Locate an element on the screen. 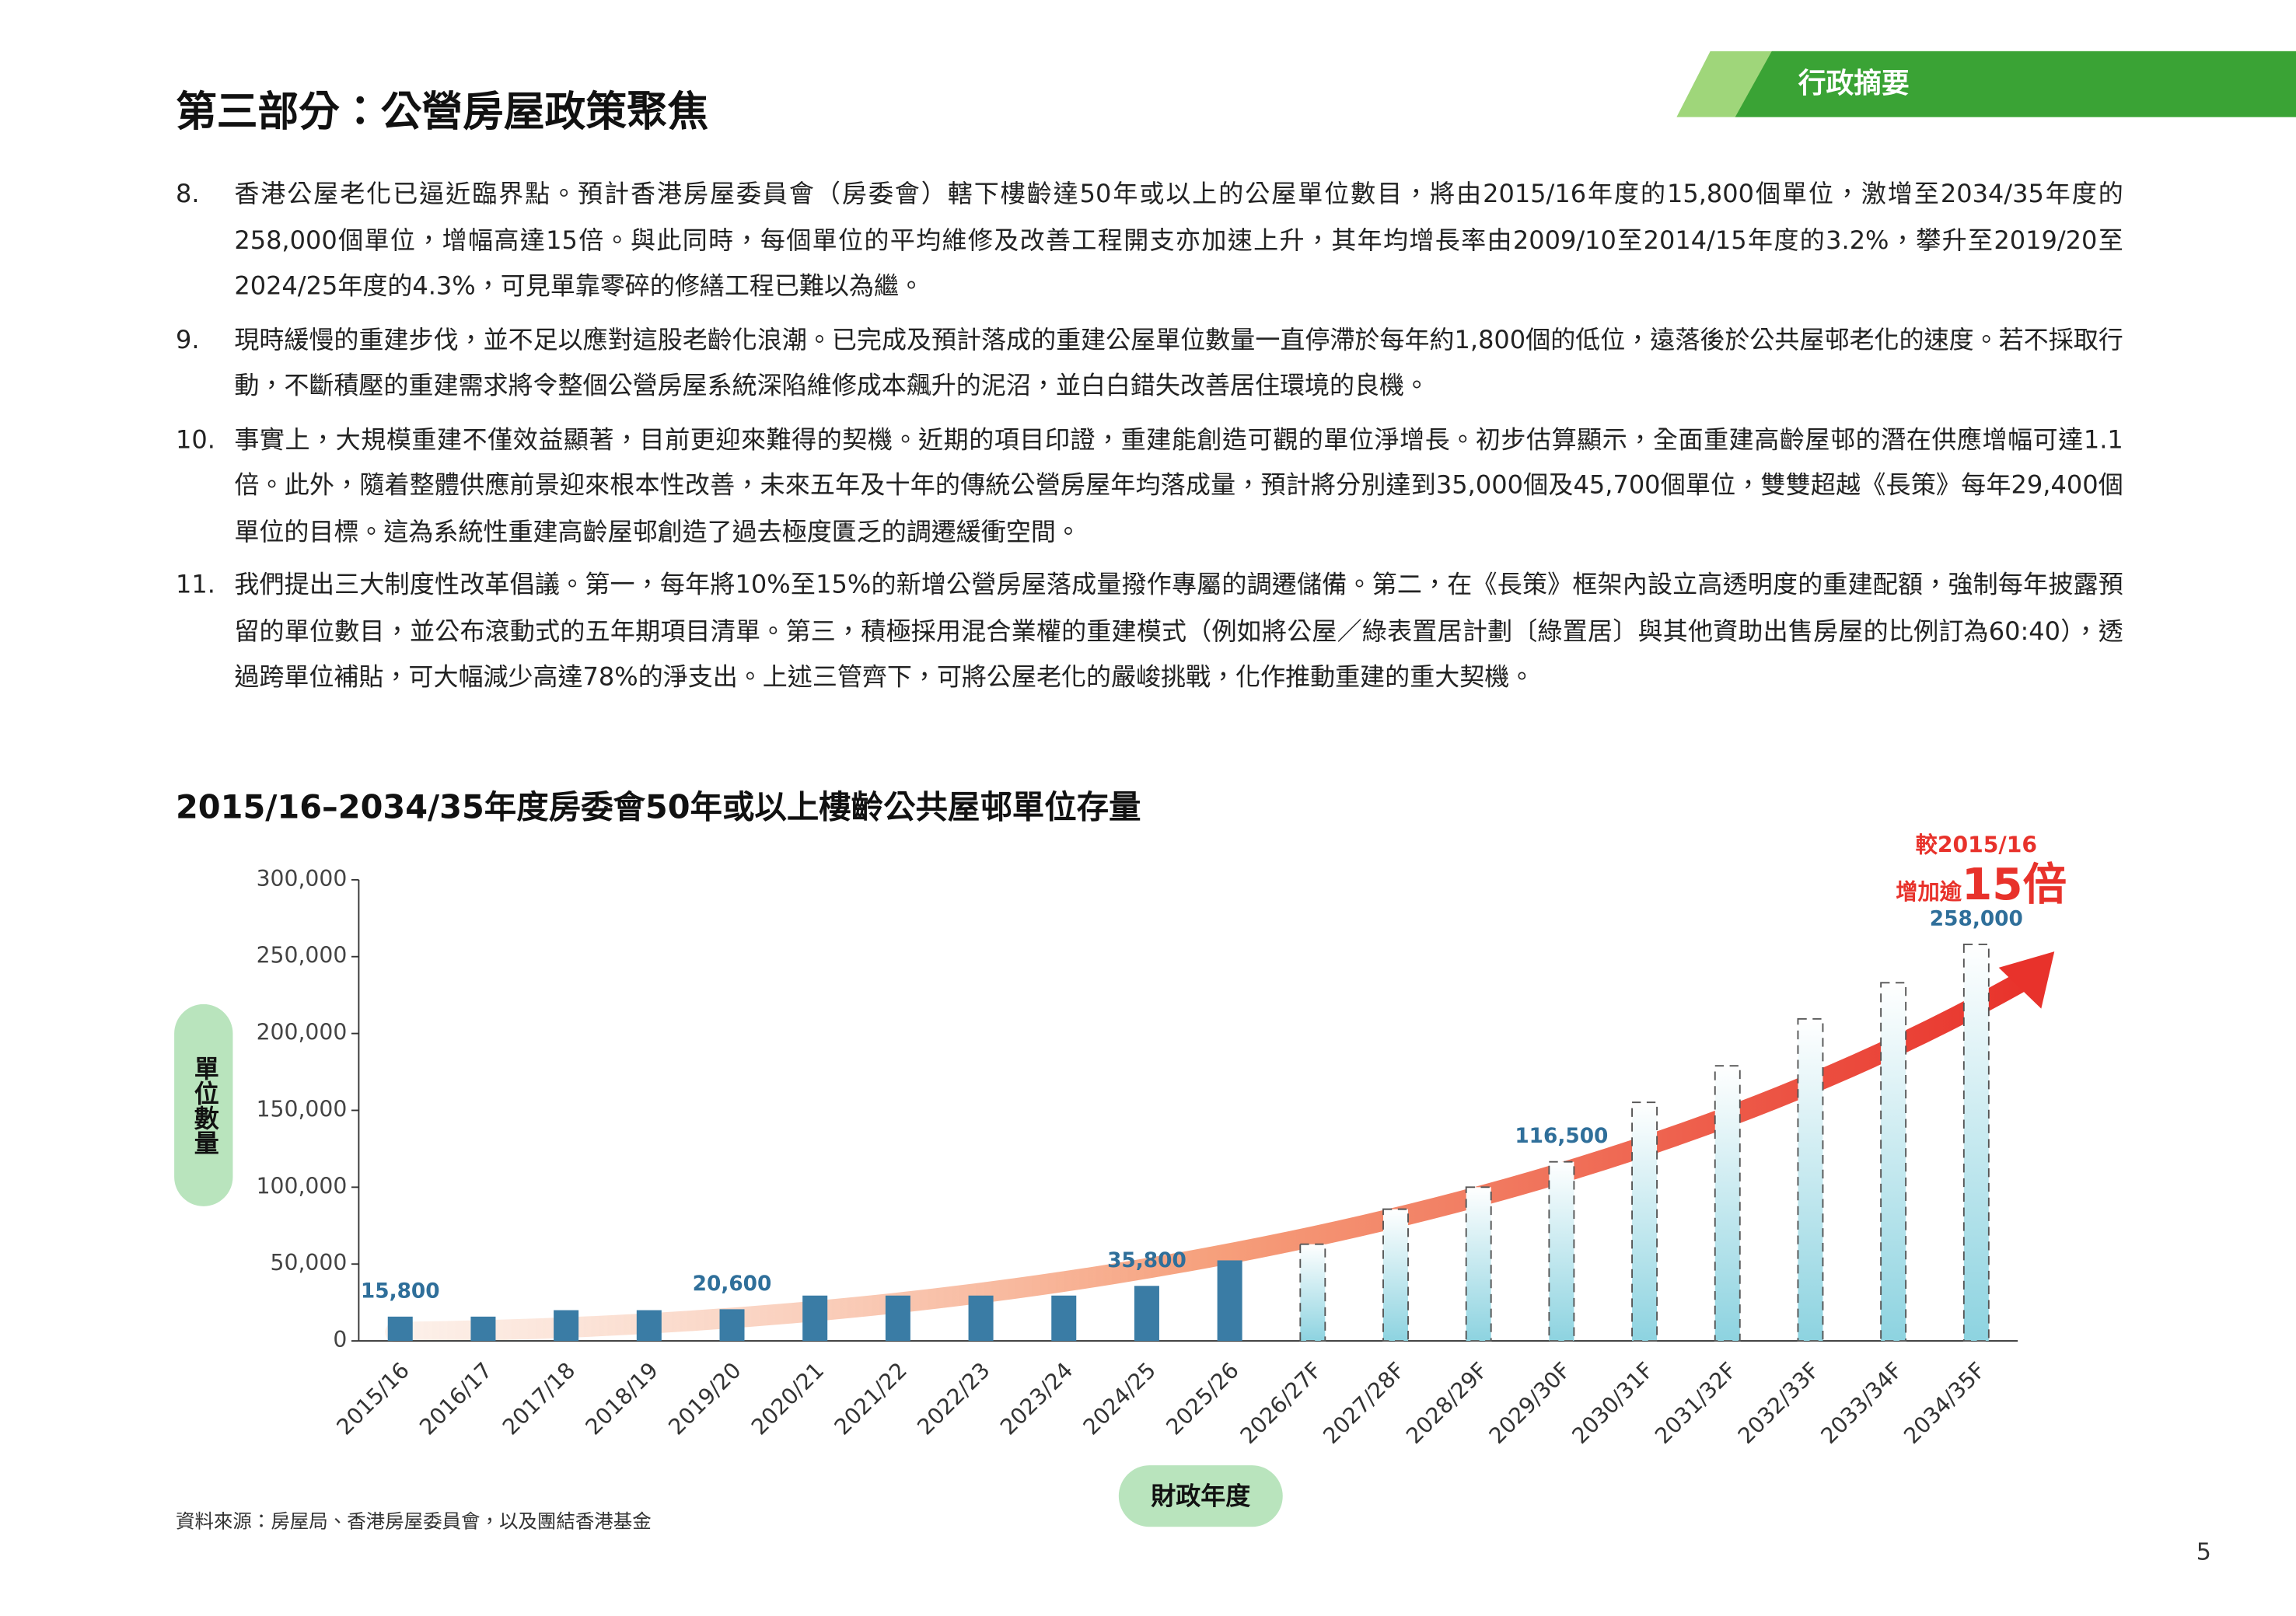  x-tick-label: 2020/21 is located at coordinates (787, 1399).